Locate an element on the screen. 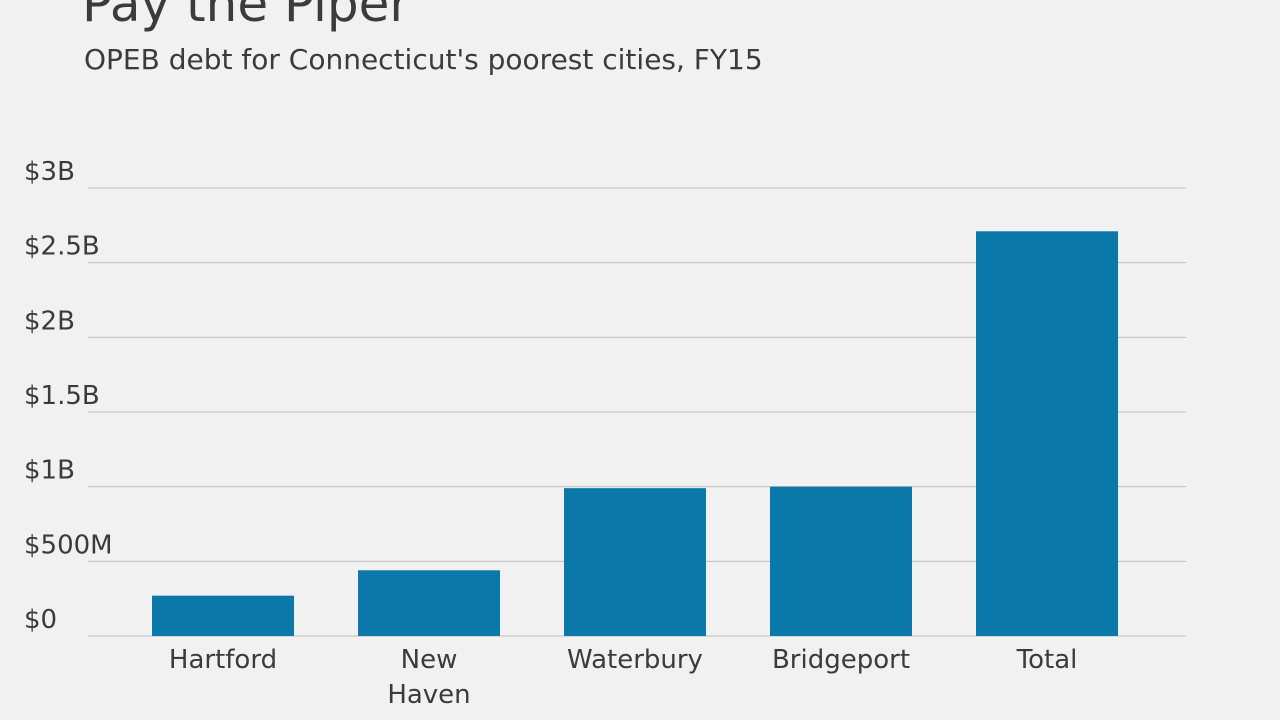  y-tick-label: $3B is located at coordinates (49, 172).